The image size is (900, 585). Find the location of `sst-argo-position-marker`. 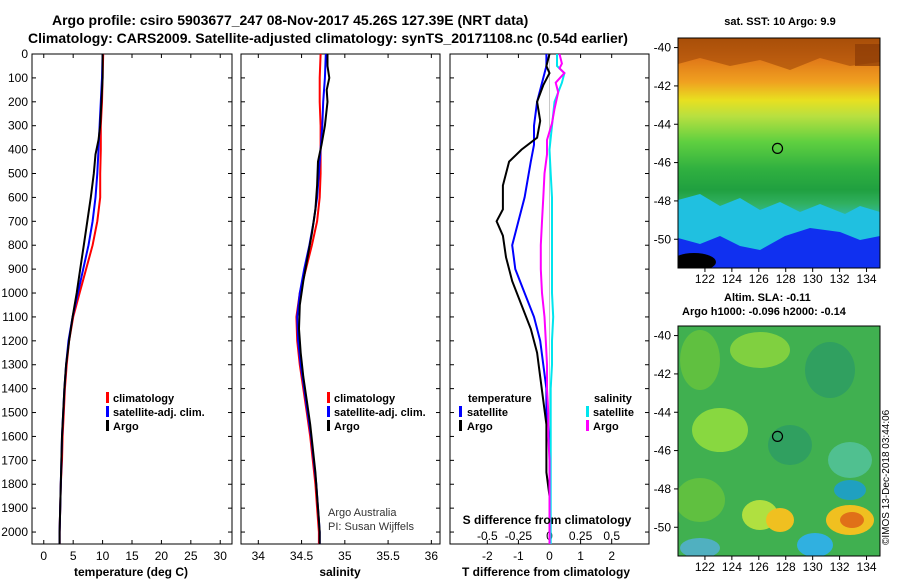

sst-argo-position-marker is located at coordinates (777, 148).